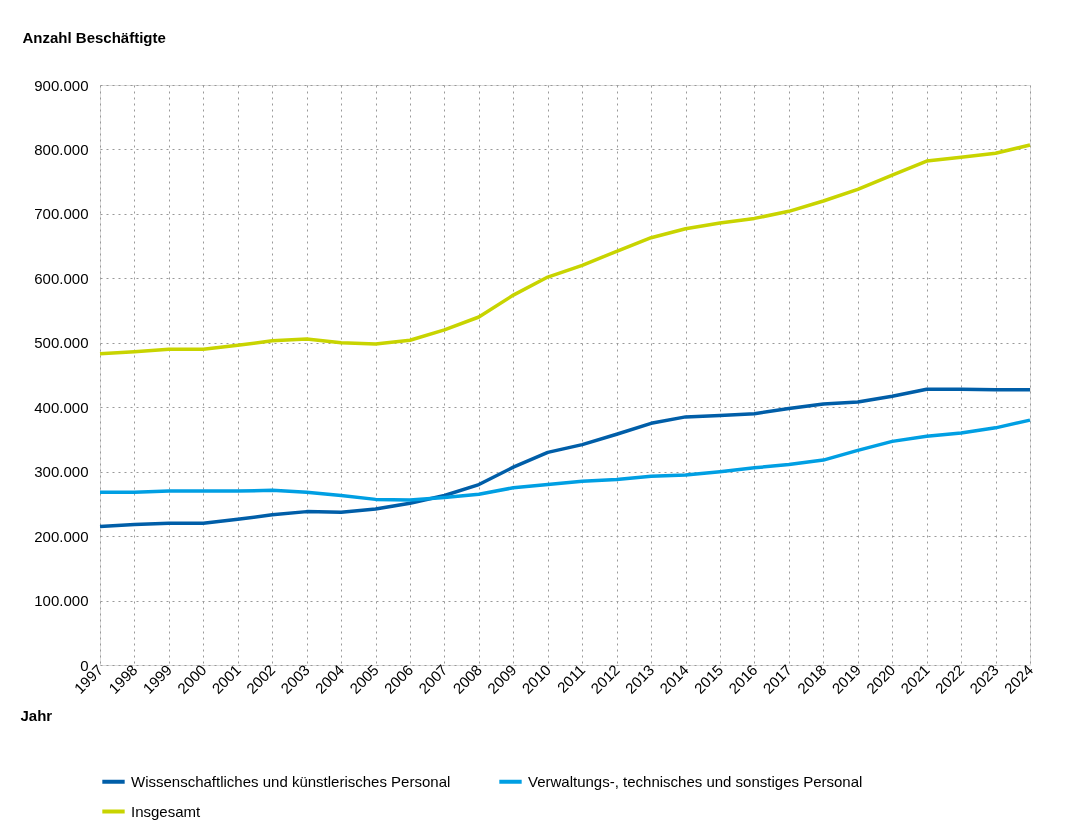 This screenshot has height=833, width=1066. What do you see at coordinates (61, 278) in the screenshot?
I see `y-tick-label: 600.000` at bounding box center [61, 278].